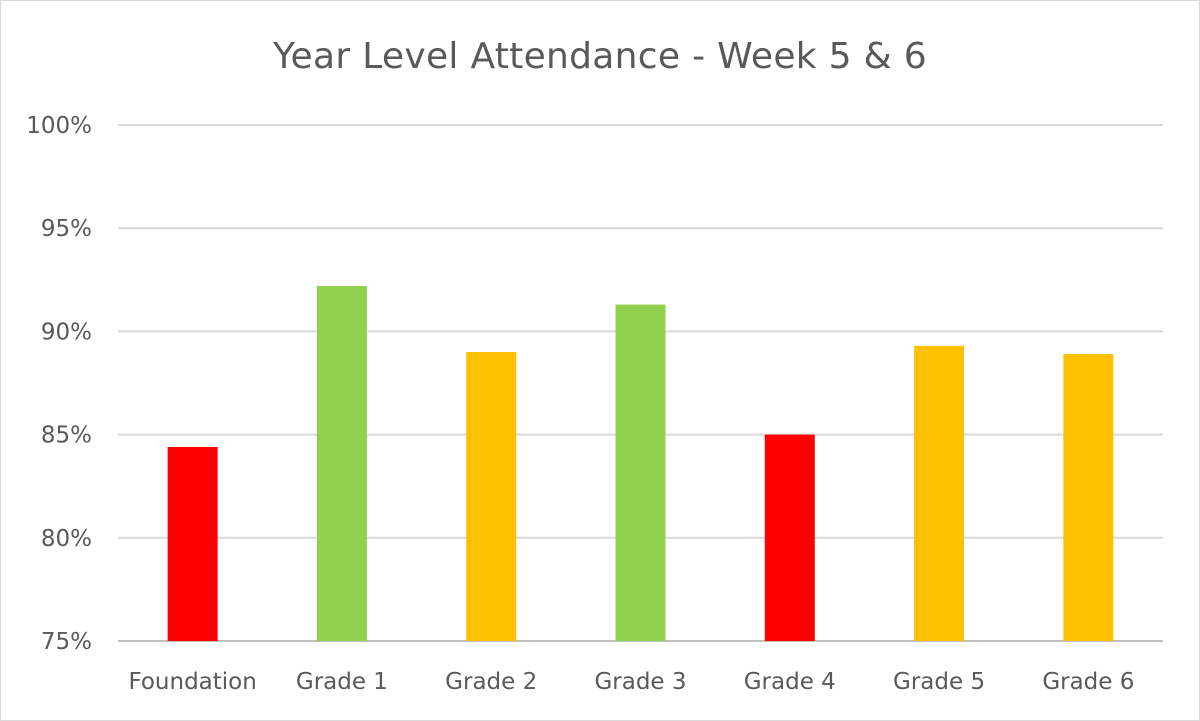 This screenshot has width=1200, height=721. I want to click on y-tick-label: 95%, so click(66, 229).